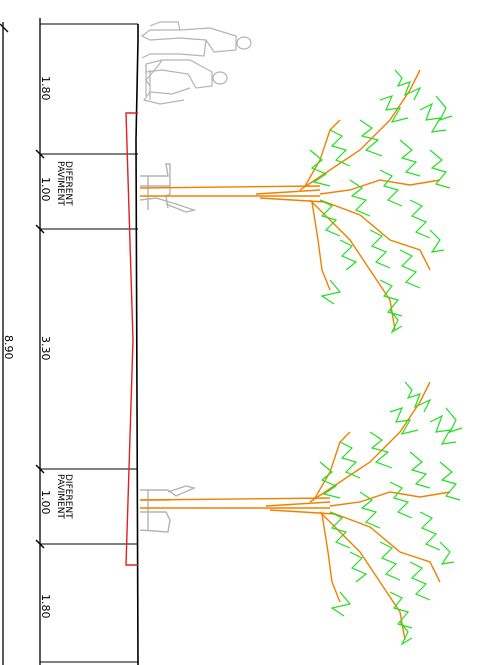  What do you see at coordinates (168, 509) in the screenshot?
I see `bench-icon` at bounding box center [168, 509].